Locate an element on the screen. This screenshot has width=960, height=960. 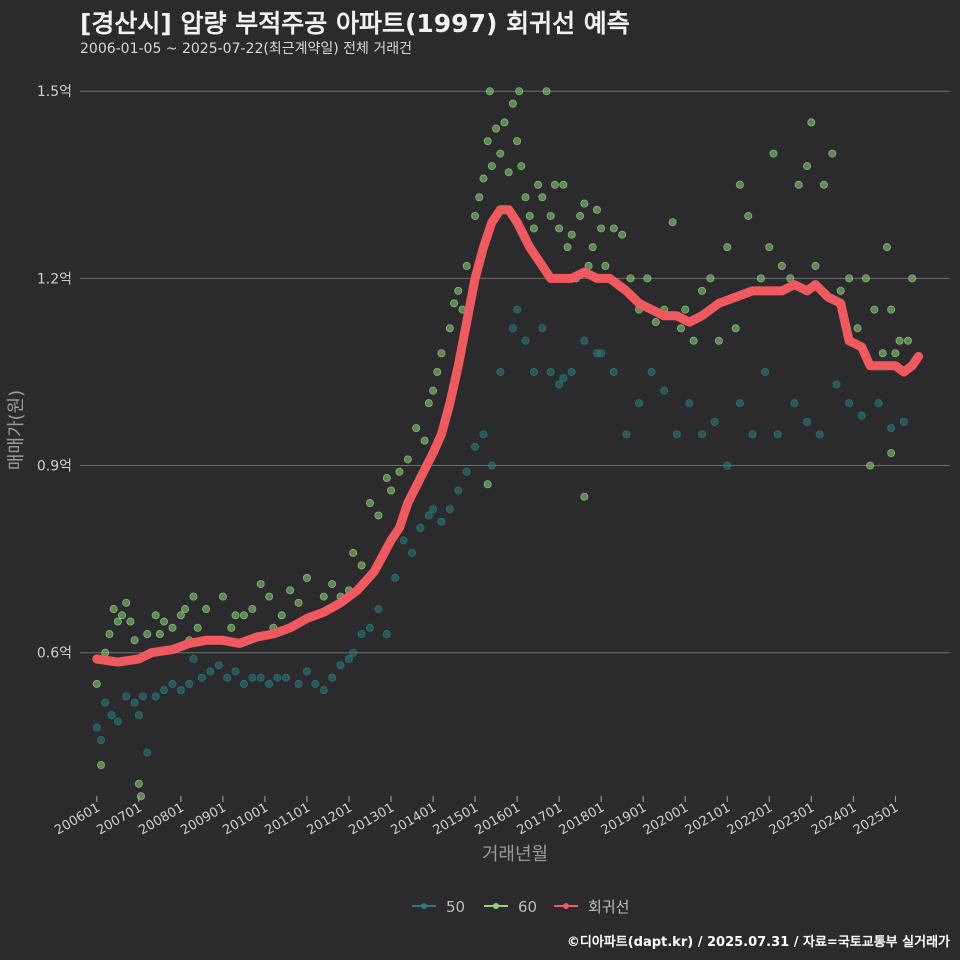
x-tick-label: 201201 is located at coordinates (329, 819).